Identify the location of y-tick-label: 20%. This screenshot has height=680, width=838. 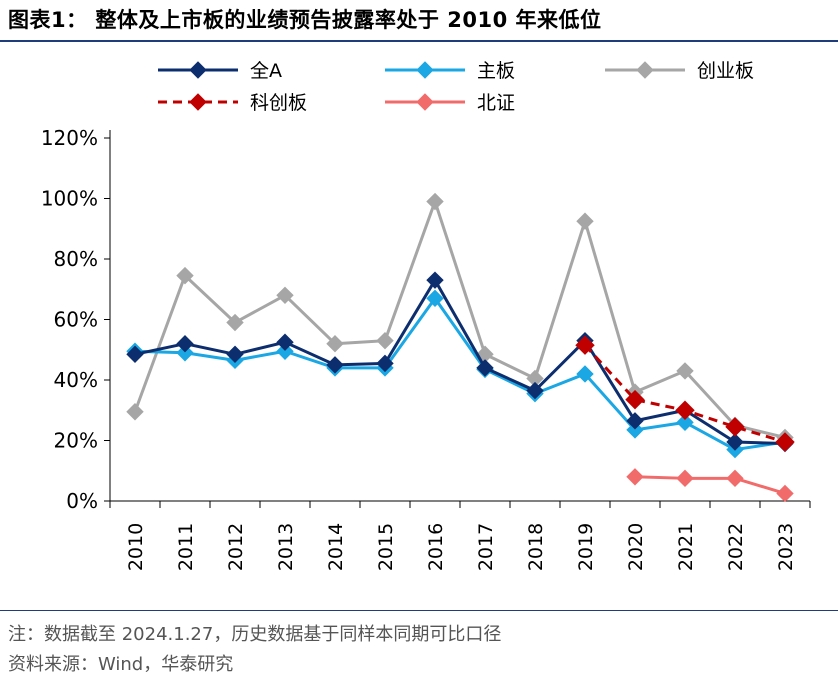
(76, 441).